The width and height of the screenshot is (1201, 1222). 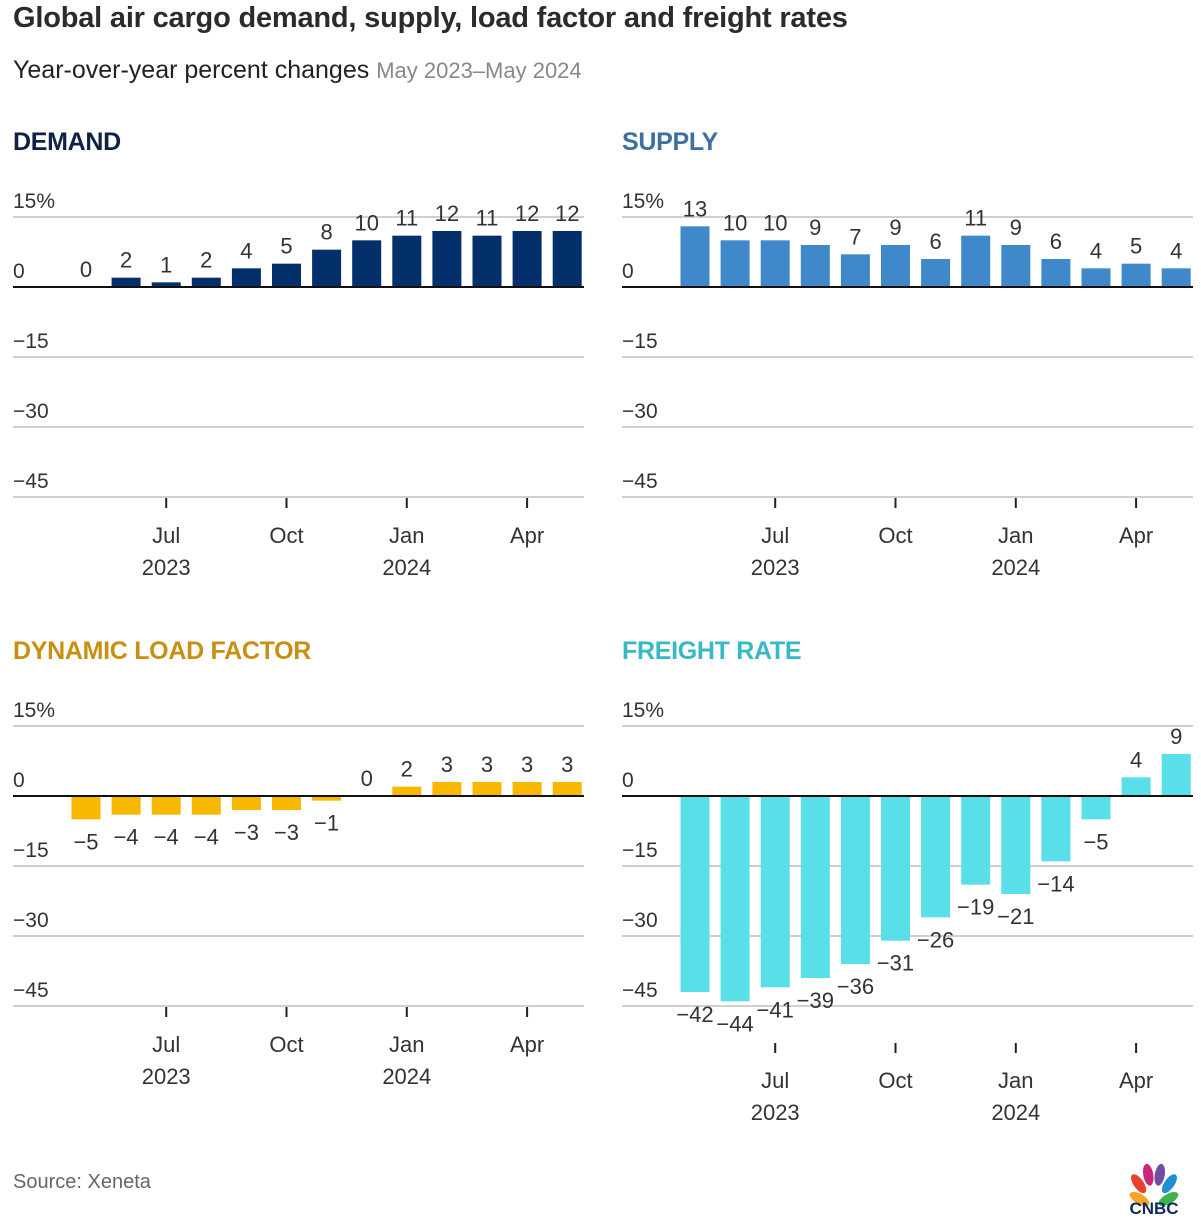 I want to click on x-tick-year: 2023, so click(x=775, y=567).